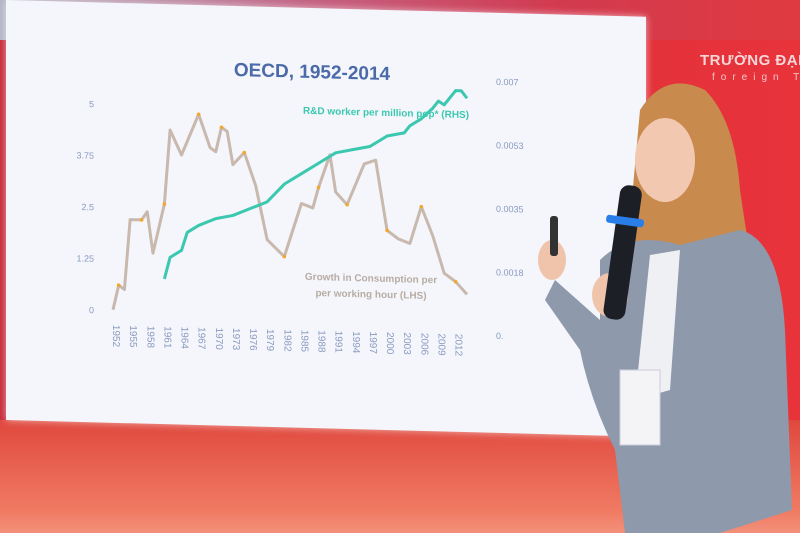 Image resolution: width=800 pixels, height=533 pixels. What do you see at coordinates (657, 325) in the screenshot?
I see `presenter-shirt` at bounding box center [657, 325].